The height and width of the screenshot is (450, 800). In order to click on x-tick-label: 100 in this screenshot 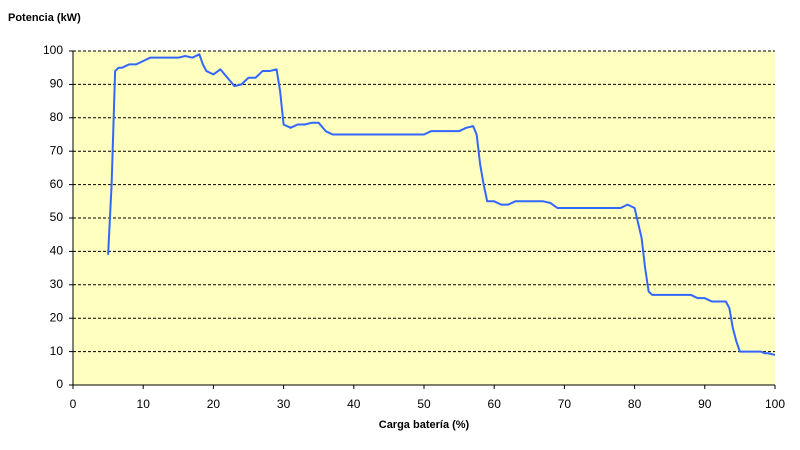, I will do `click(775, 404)`.